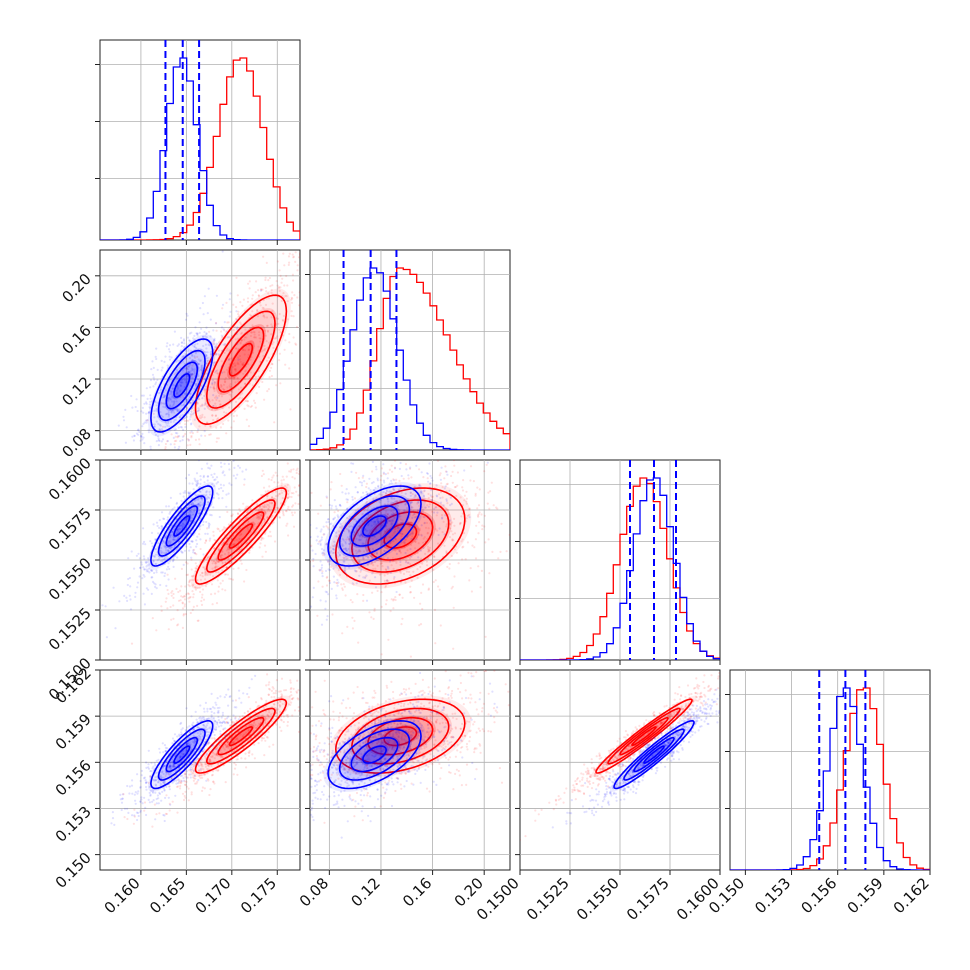 The height and width of the screenshot is (970, 970). Describe the element at coordinates (241, 359) in the screenshot. I see `contour-red` at that location.